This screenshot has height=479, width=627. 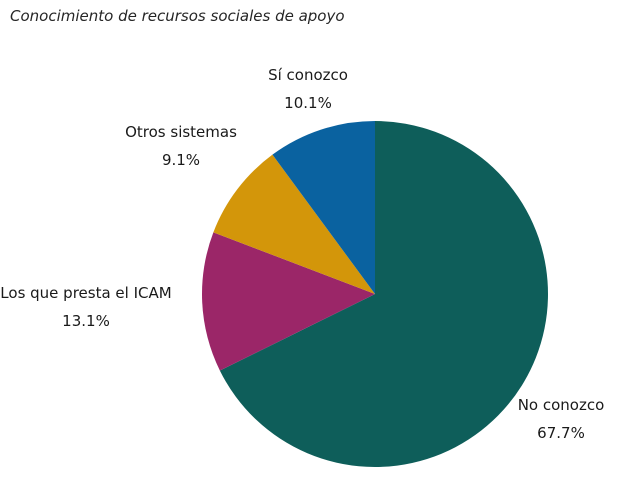 What do you see at coordinates (308, 103) in the screenshot?
I see `slice-value-label-4: 10.1%` at bounding box center [308, 103].